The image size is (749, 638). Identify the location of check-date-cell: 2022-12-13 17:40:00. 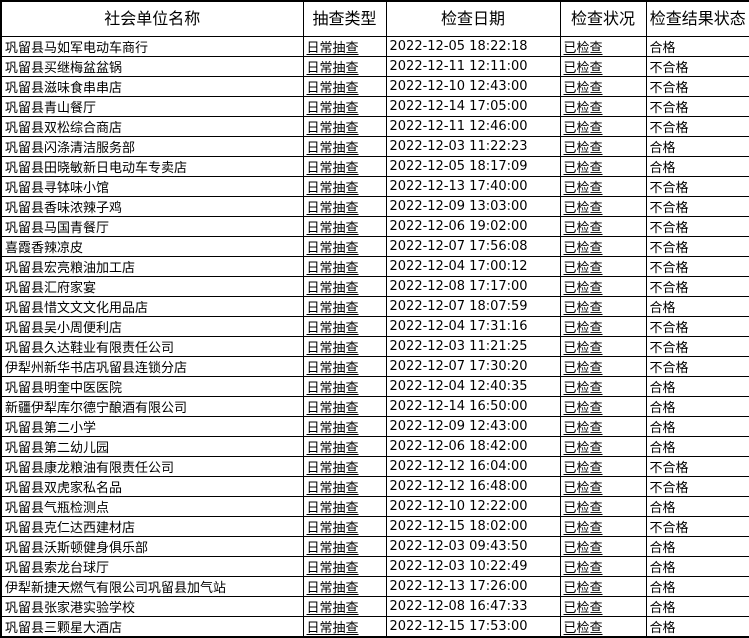
(473, 186).